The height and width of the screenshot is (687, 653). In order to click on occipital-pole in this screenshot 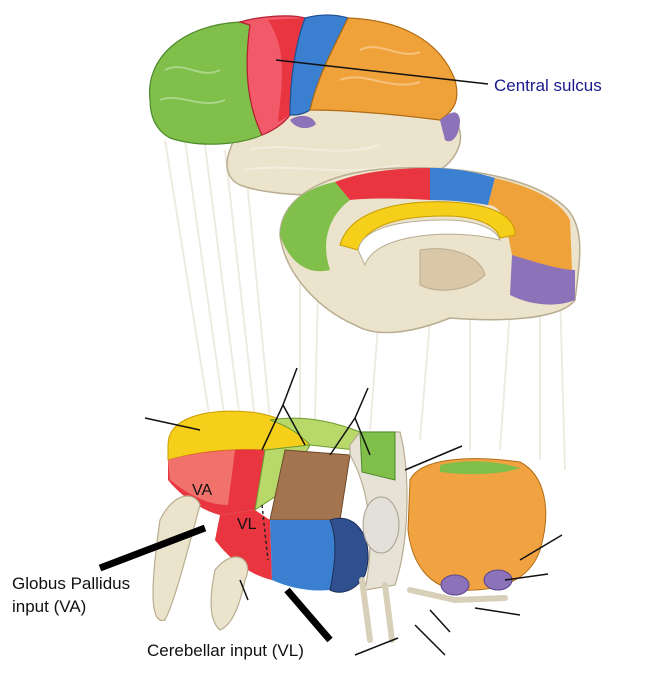, I will do `click(450, 127)`.